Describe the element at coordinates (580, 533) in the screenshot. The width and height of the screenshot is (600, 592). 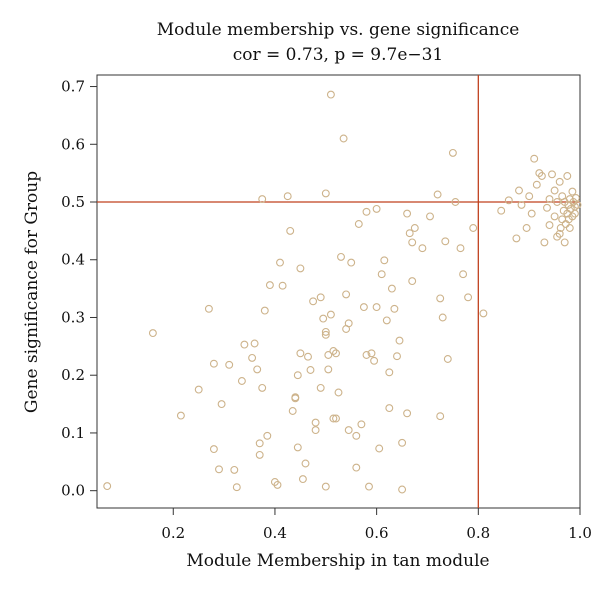
I see `x-tick-label: 1.0` at that location.